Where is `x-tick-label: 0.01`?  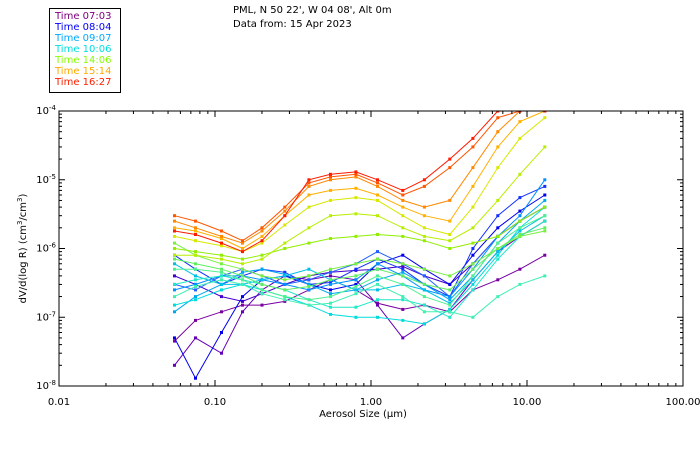
x-tick-label: 0.01 is located at coordinates (59, 402).